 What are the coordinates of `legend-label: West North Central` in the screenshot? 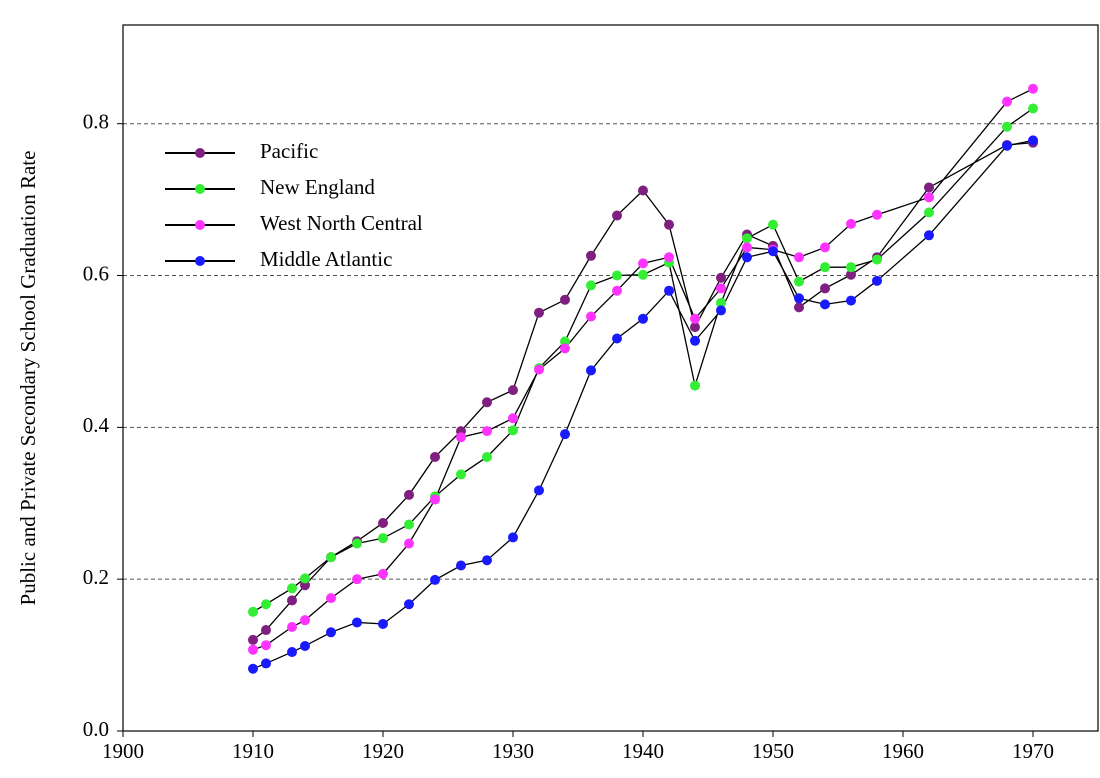 It's located at (341, 223).